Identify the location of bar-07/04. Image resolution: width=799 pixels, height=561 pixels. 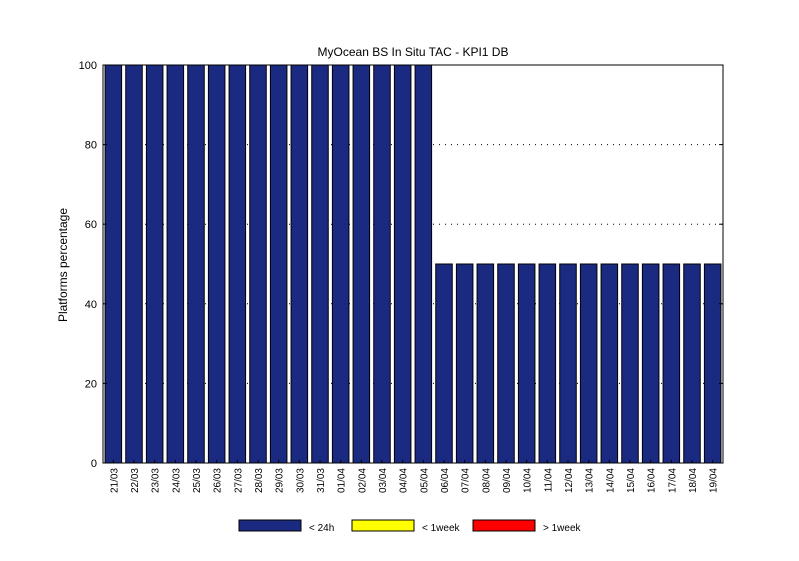
(464, 363).